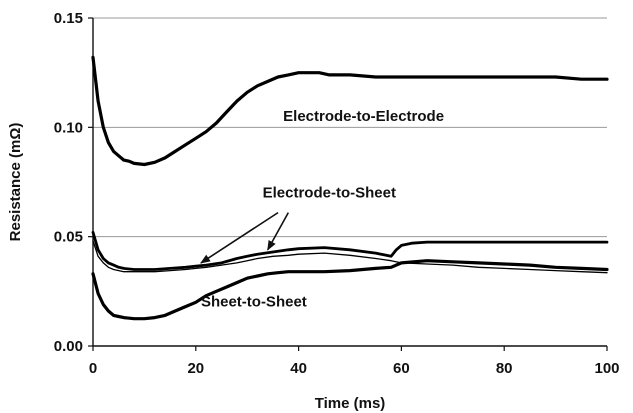 This screenshot has width=633, height=413. What do you see at coordinates (93, 368) in the screenshot?
I see `x-tick-label-0: 0` at bounding box center [93, 368].